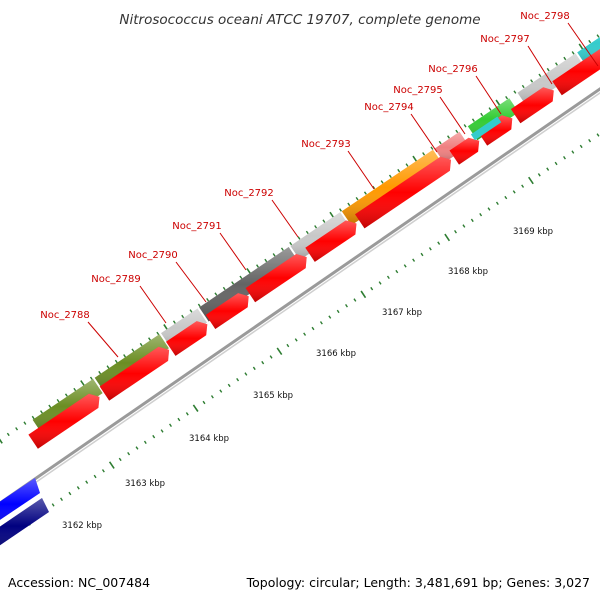  What do you see at coordinates (24, 522) in the screenshot?
I see `cds-block-navy` at bounding box center [24, 522].